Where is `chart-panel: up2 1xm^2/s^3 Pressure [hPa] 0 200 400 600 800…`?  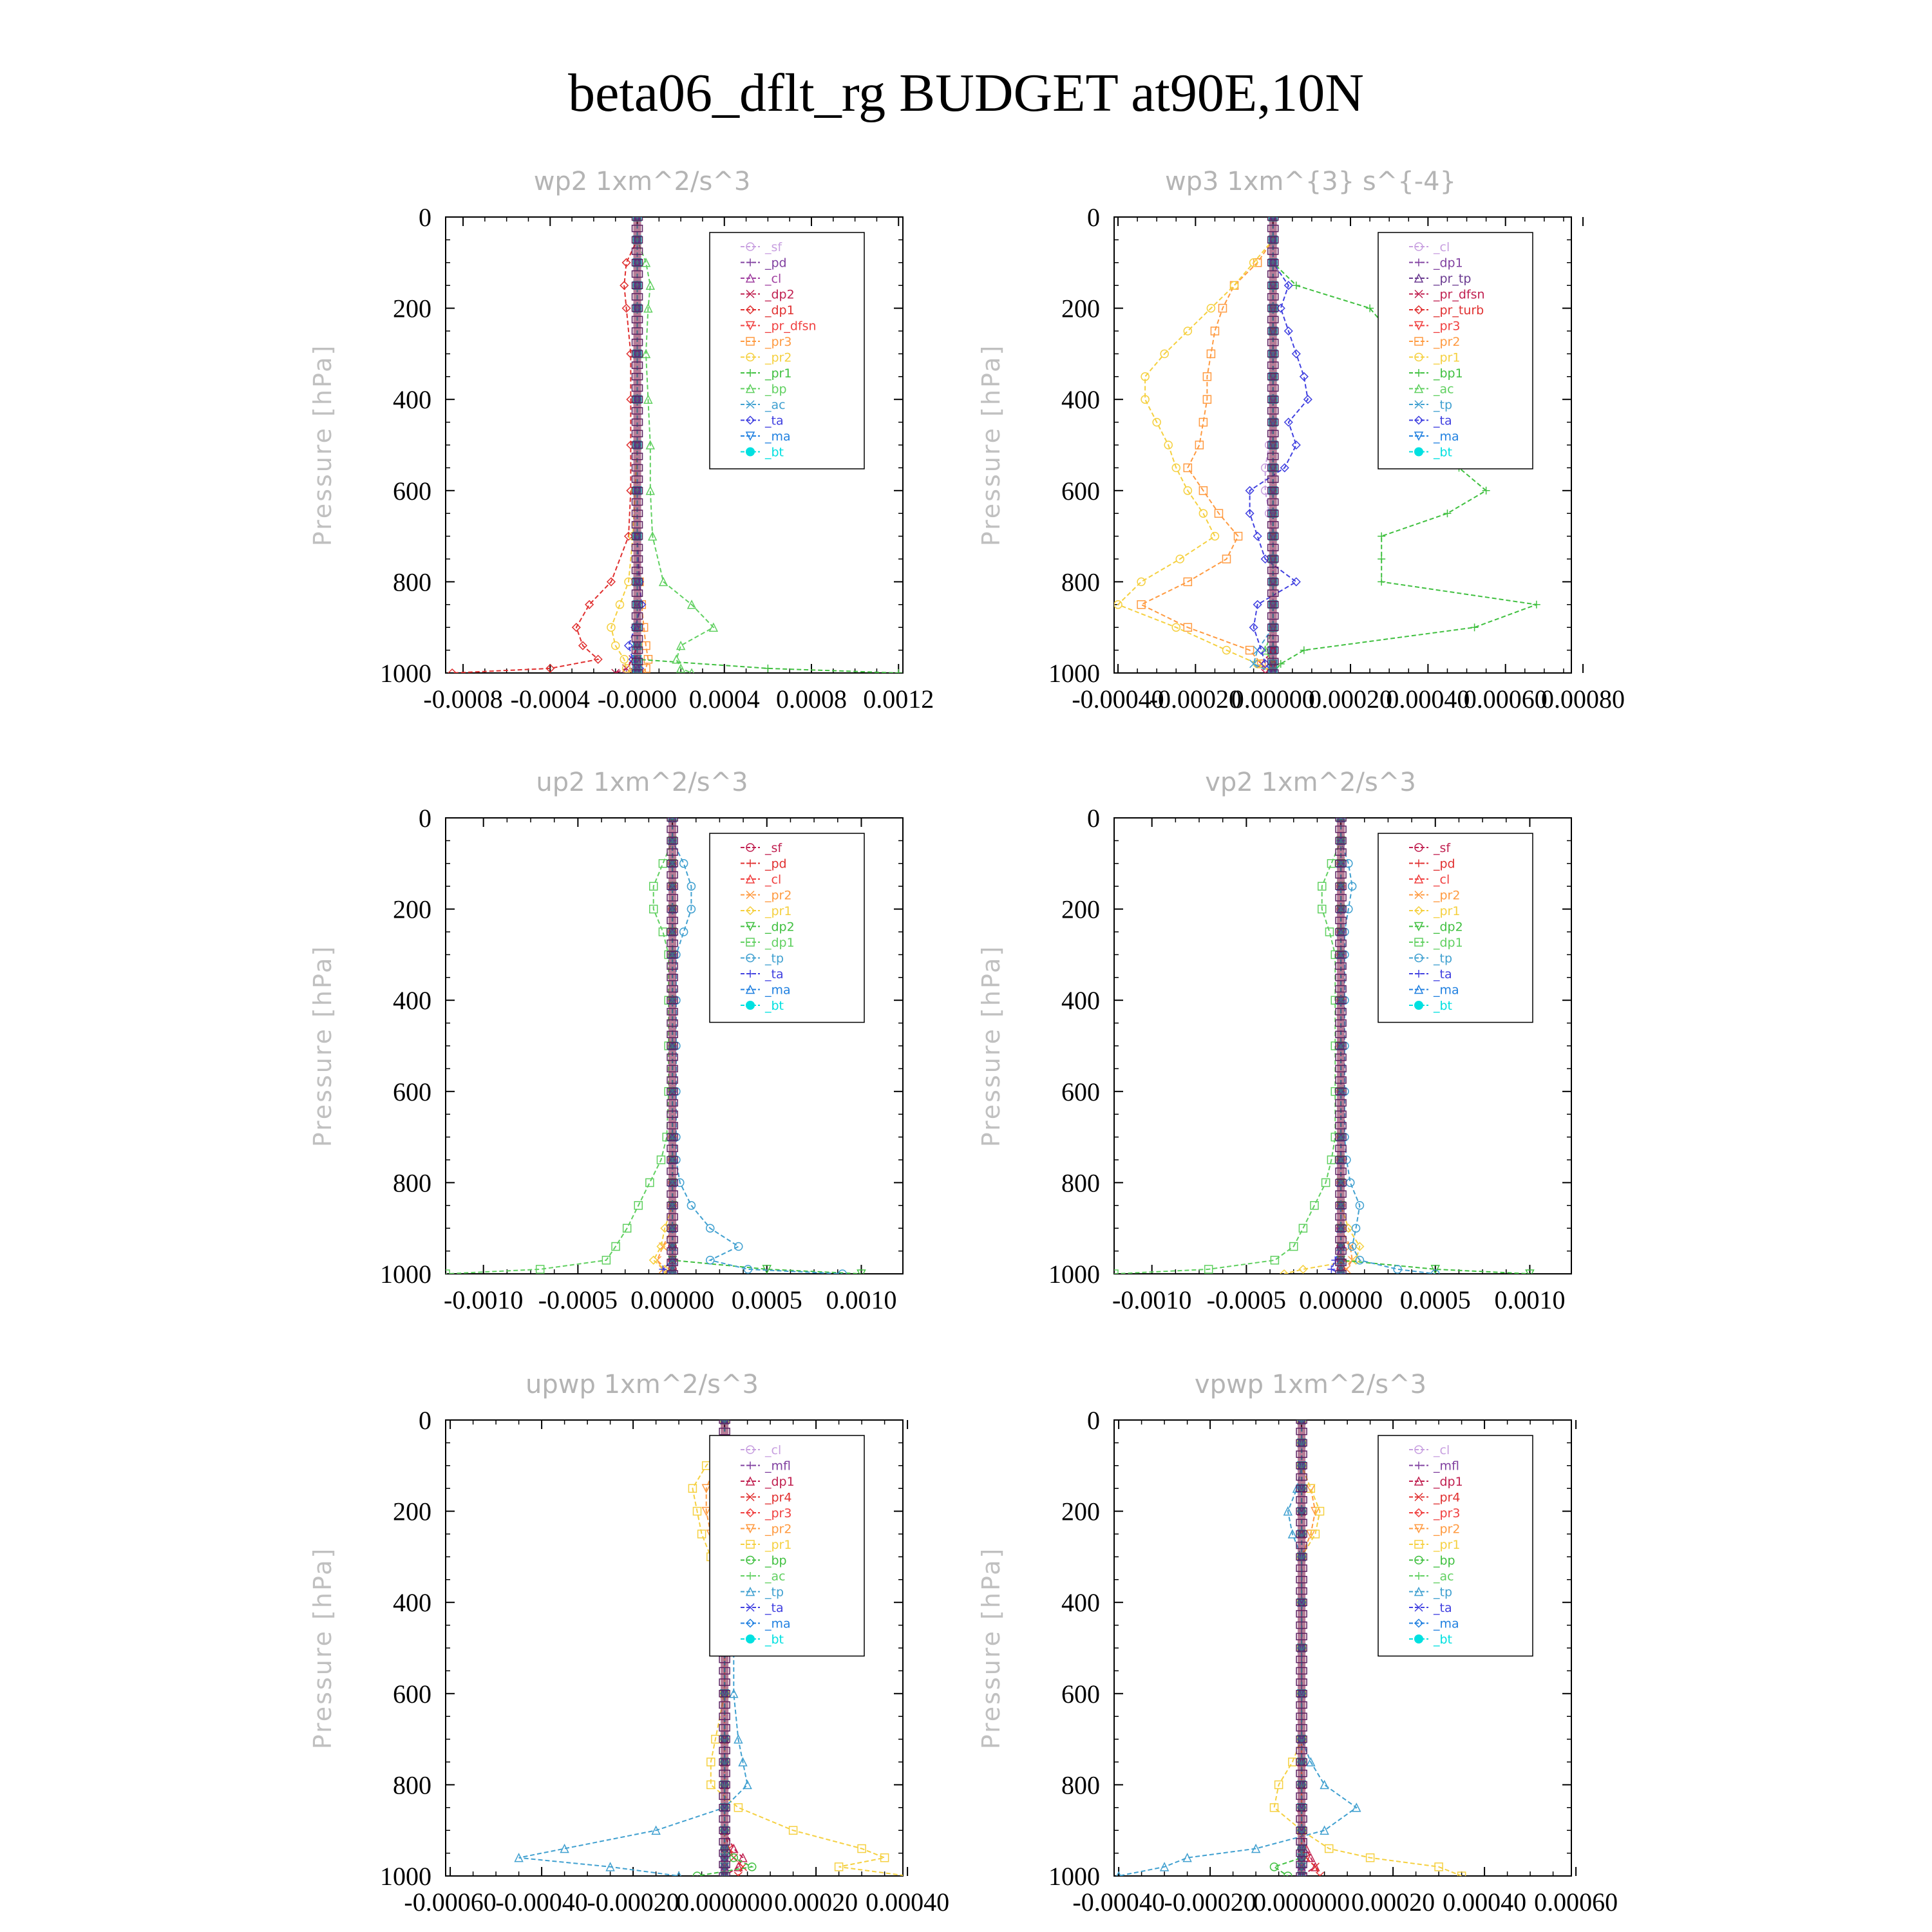 chart-panel: up2 1xm^2/s^3 Pressure [hPa] 0 200 400 600 800… is located at coordinates (606, 1041).